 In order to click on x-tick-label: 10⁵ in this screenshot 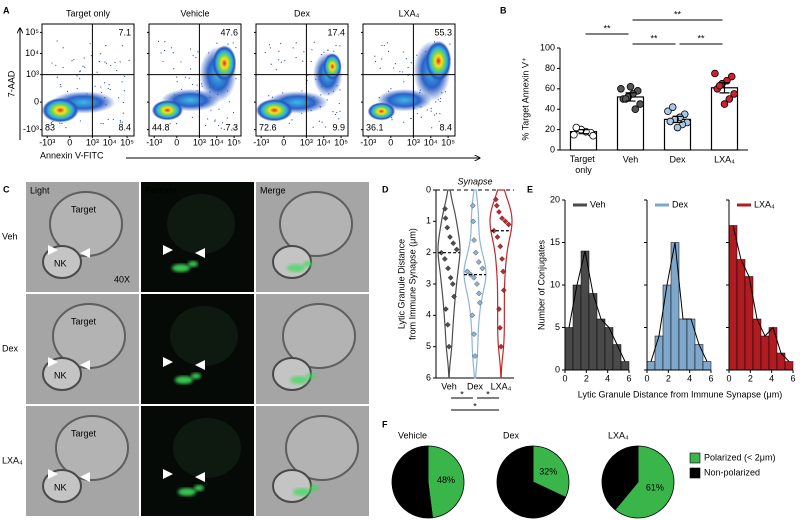, I will do `click(234, 142)`.